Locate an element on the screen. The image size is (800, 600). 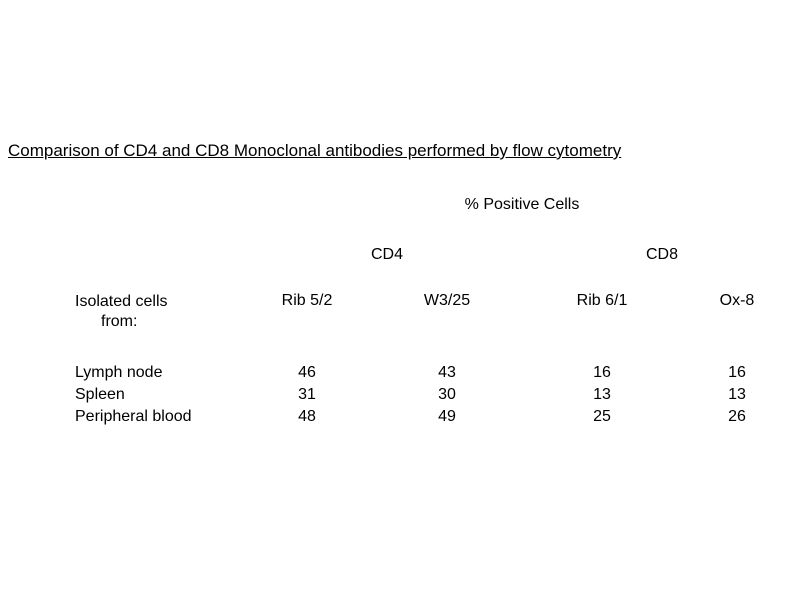
row-label-peripheral-blood: Peripheral blood is located at coordinates (133, 416).